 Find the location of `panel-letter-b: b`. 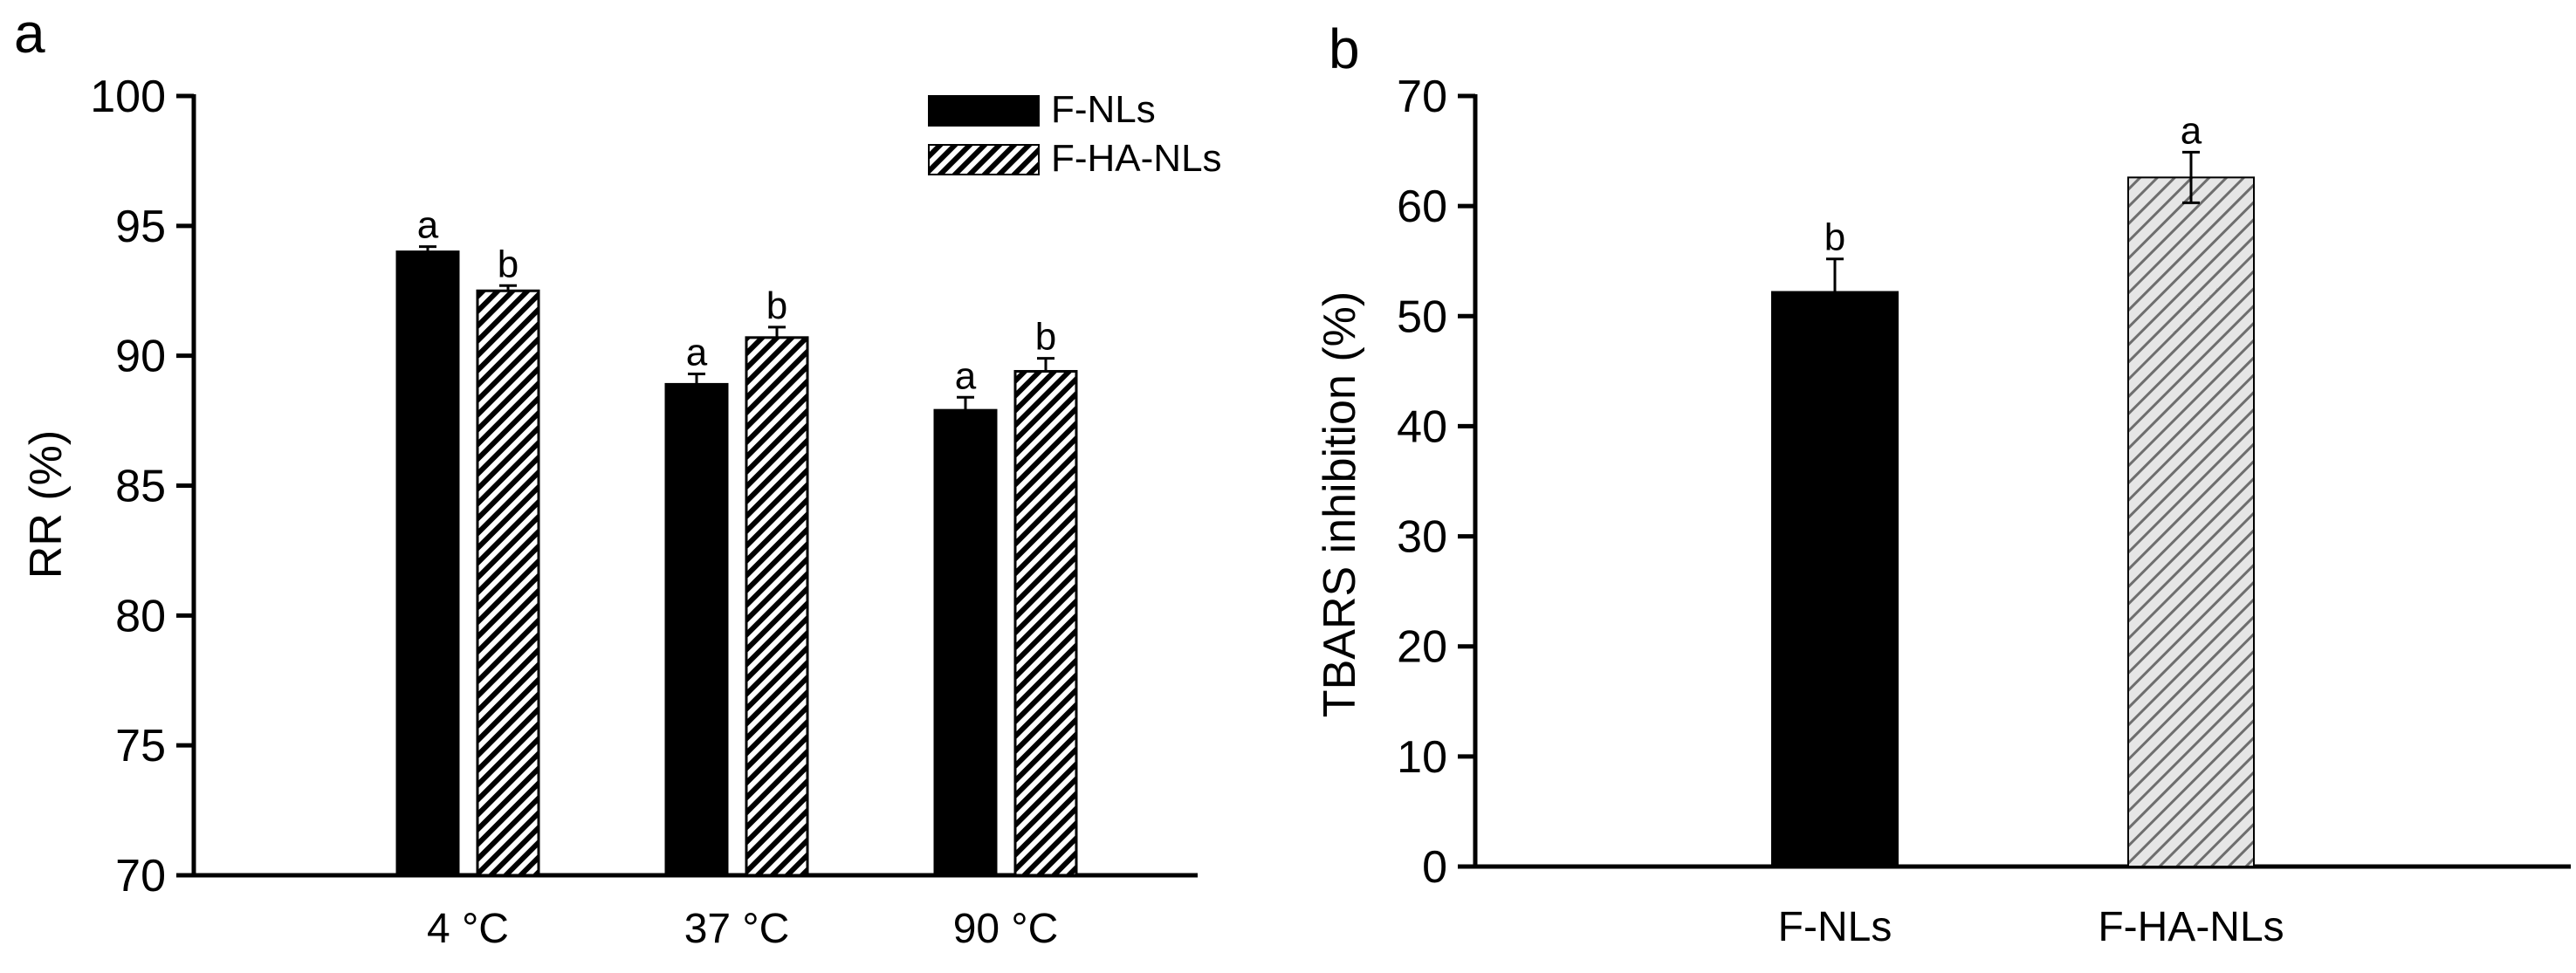

panel-letter-b: b is located at coordinates (1344, 49).